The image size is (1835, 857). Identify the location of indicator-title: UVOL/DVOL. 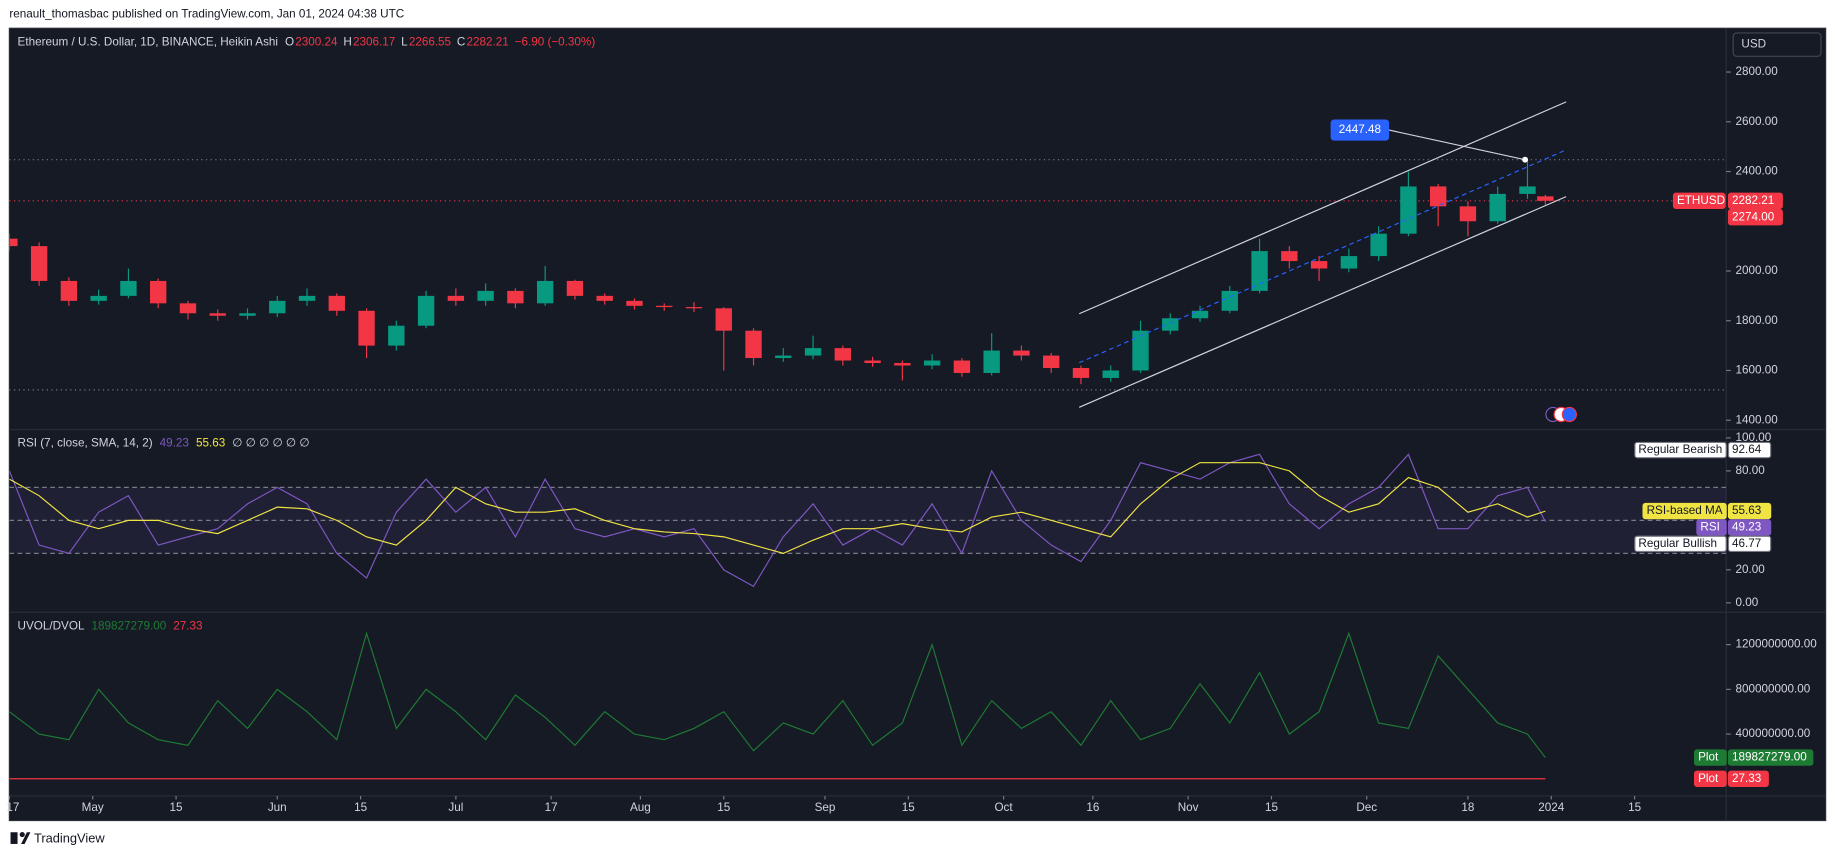
(51, 625).